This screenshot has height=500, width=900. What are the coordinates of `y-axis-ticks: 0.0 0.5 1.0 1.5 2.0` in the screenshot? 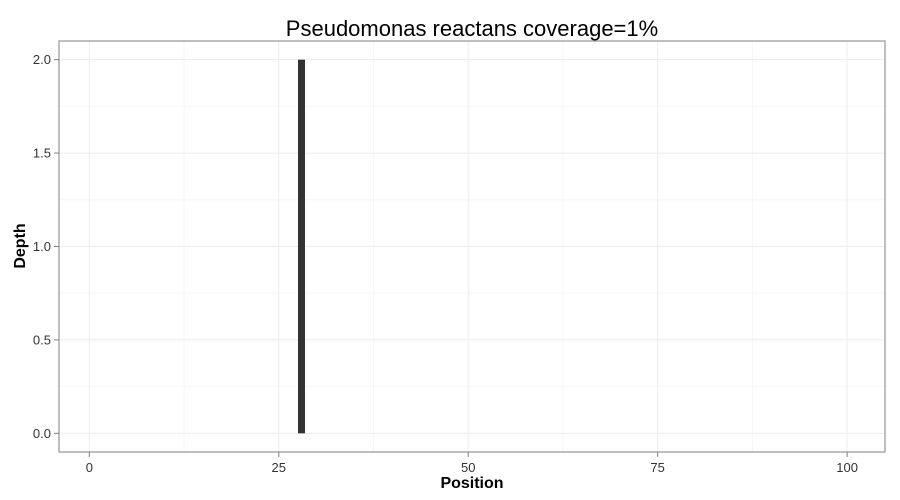 It's located at (46, 246).